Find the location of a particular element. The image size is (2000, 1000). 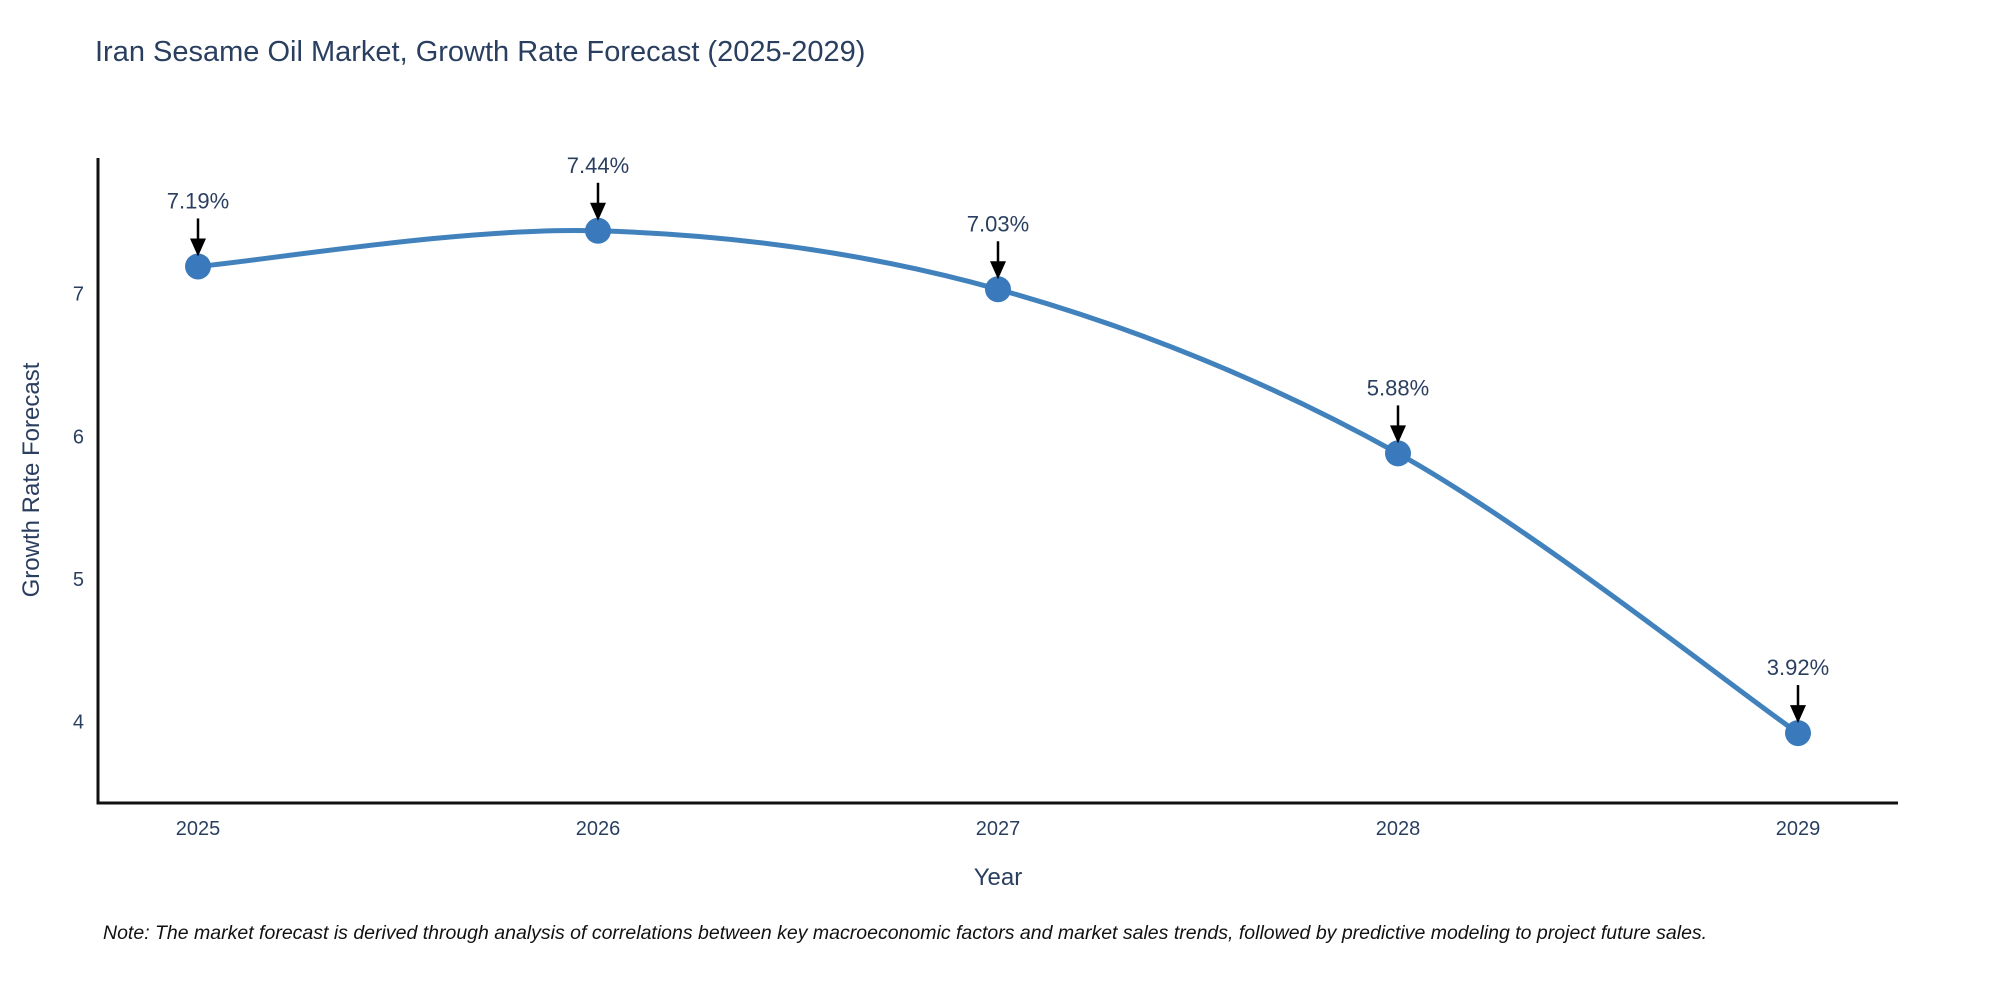

y-tick-label: 5 is located at coordinates (78, 580).